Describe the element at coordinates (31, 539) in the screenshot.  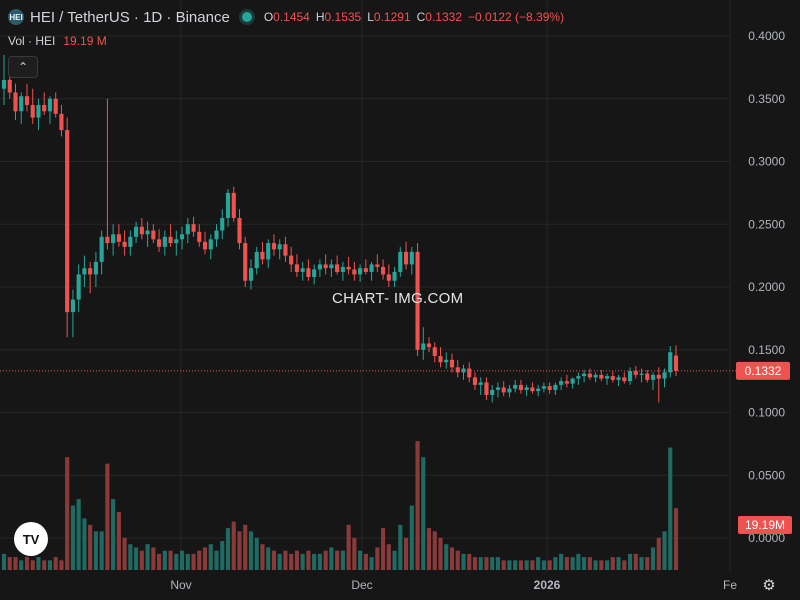
I see `tradingview-logo-icon: TV` at that location.